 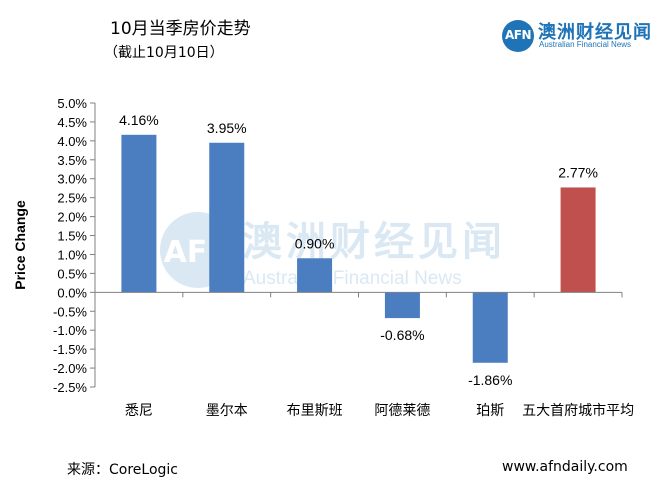 I want to click on data-label: -1.86%, so click(x=490, y=380).